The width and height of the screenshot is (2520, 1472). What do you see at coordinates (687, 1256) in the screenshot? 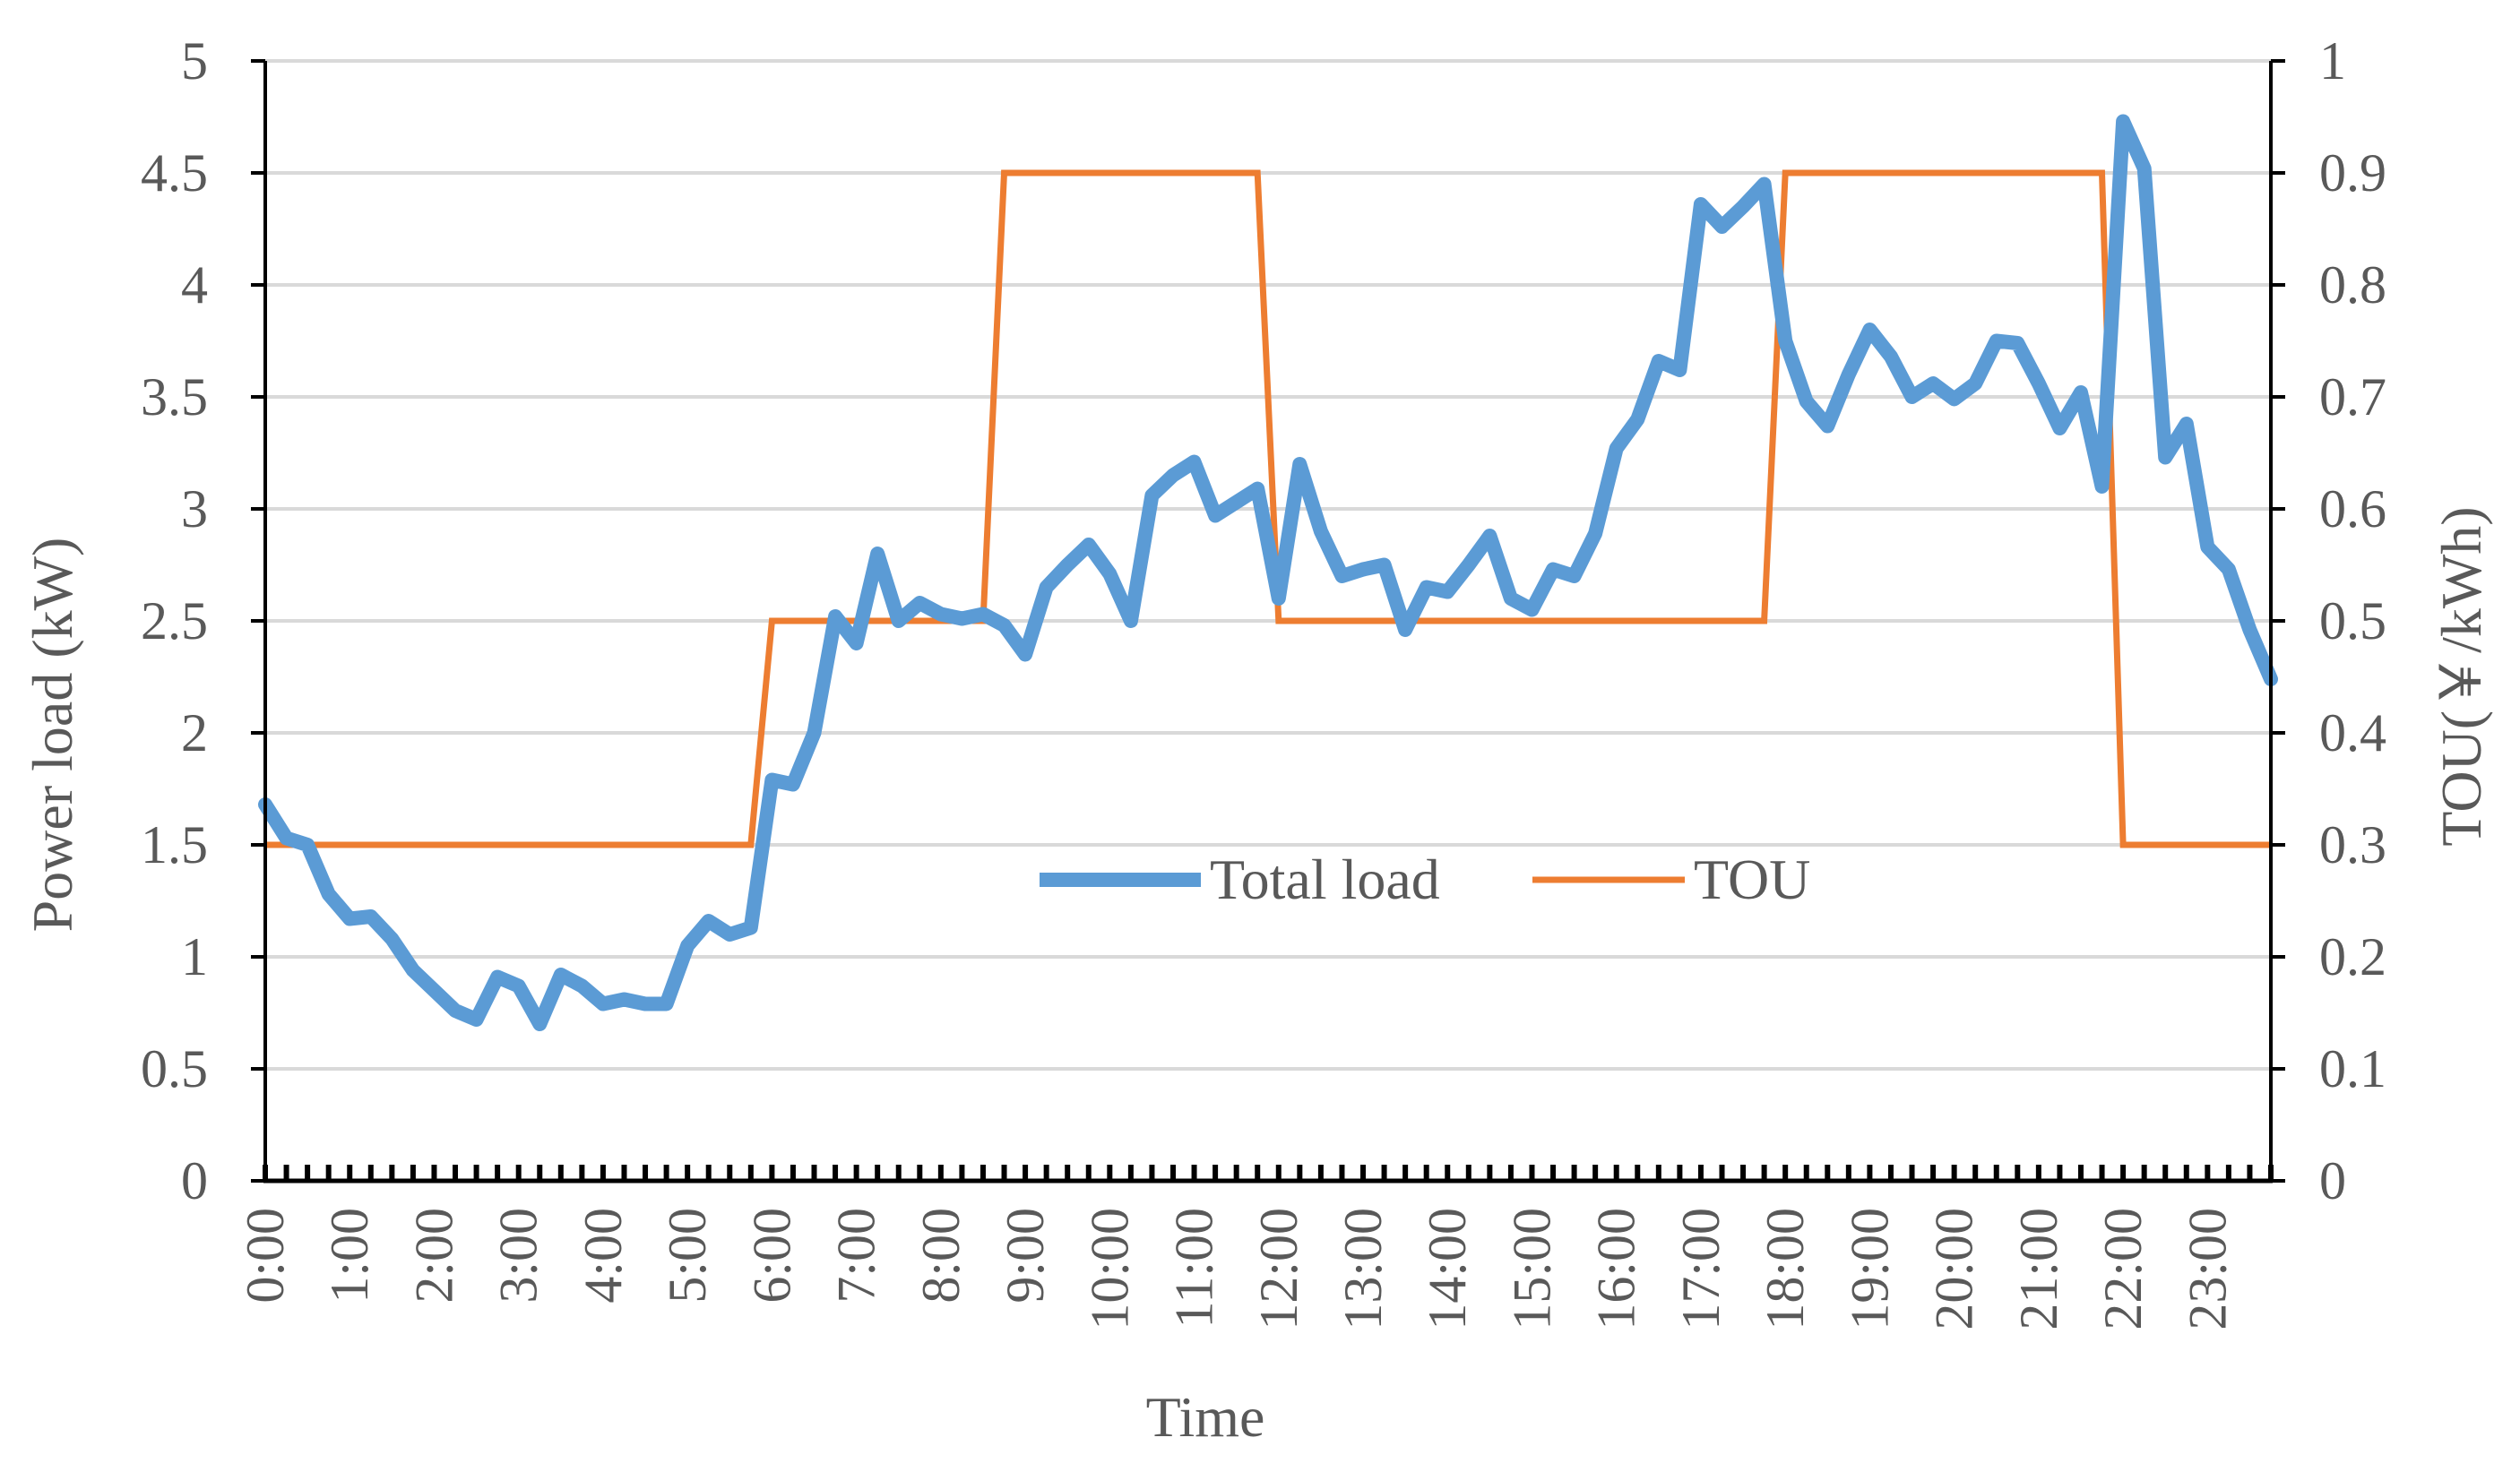
I see `x-tick-label: 5:00` at bounding box center [687, 1256].